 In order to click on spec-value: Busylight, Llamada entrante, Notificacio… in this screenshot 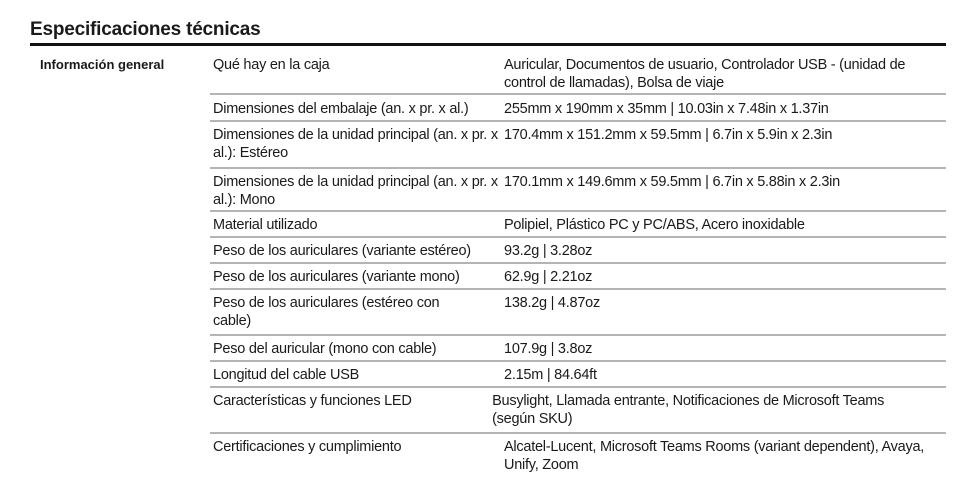, I will do `click(688, 410)`.